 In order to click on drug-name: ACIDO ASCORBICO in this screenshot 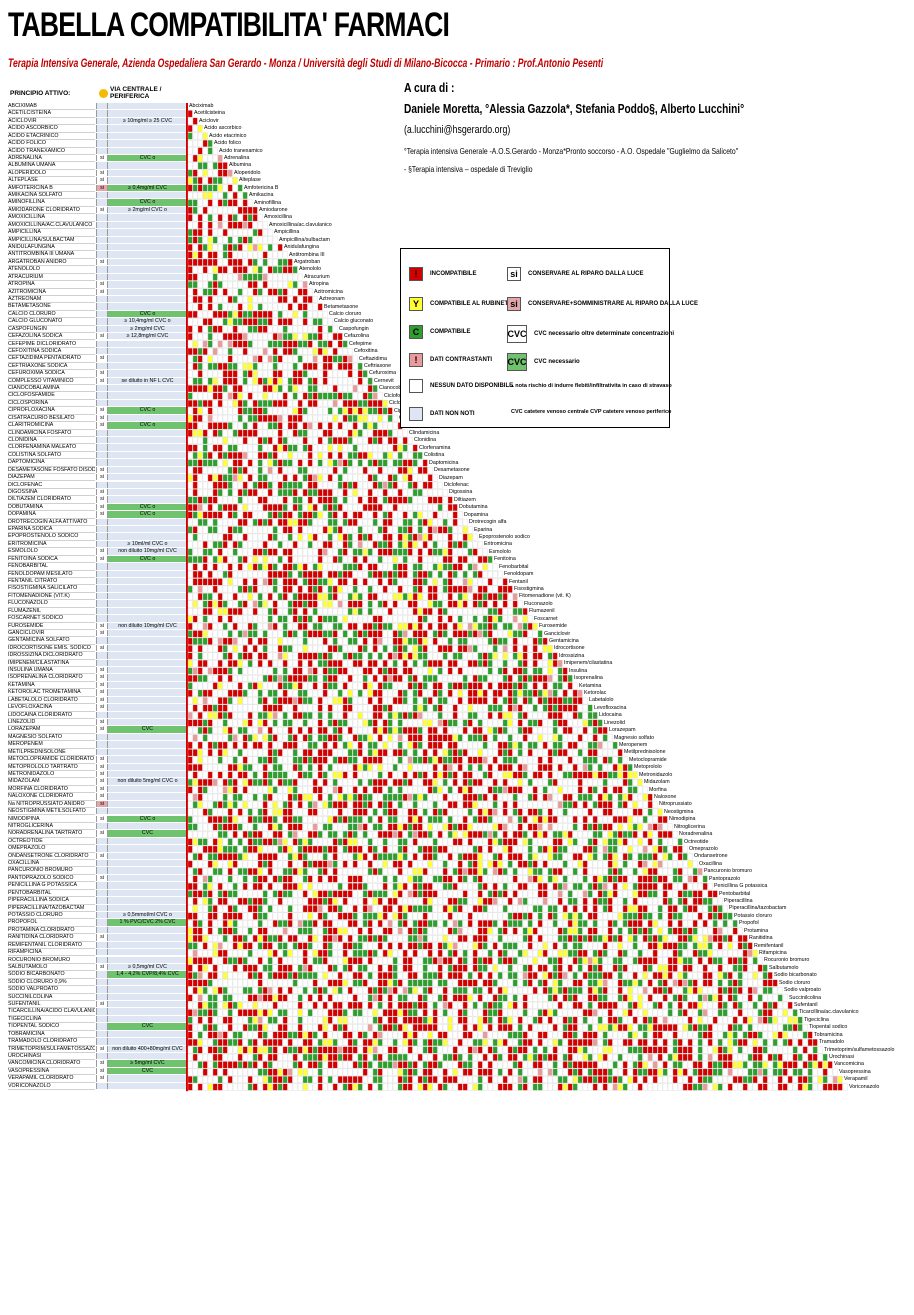, I will do `click(51, 129)`.